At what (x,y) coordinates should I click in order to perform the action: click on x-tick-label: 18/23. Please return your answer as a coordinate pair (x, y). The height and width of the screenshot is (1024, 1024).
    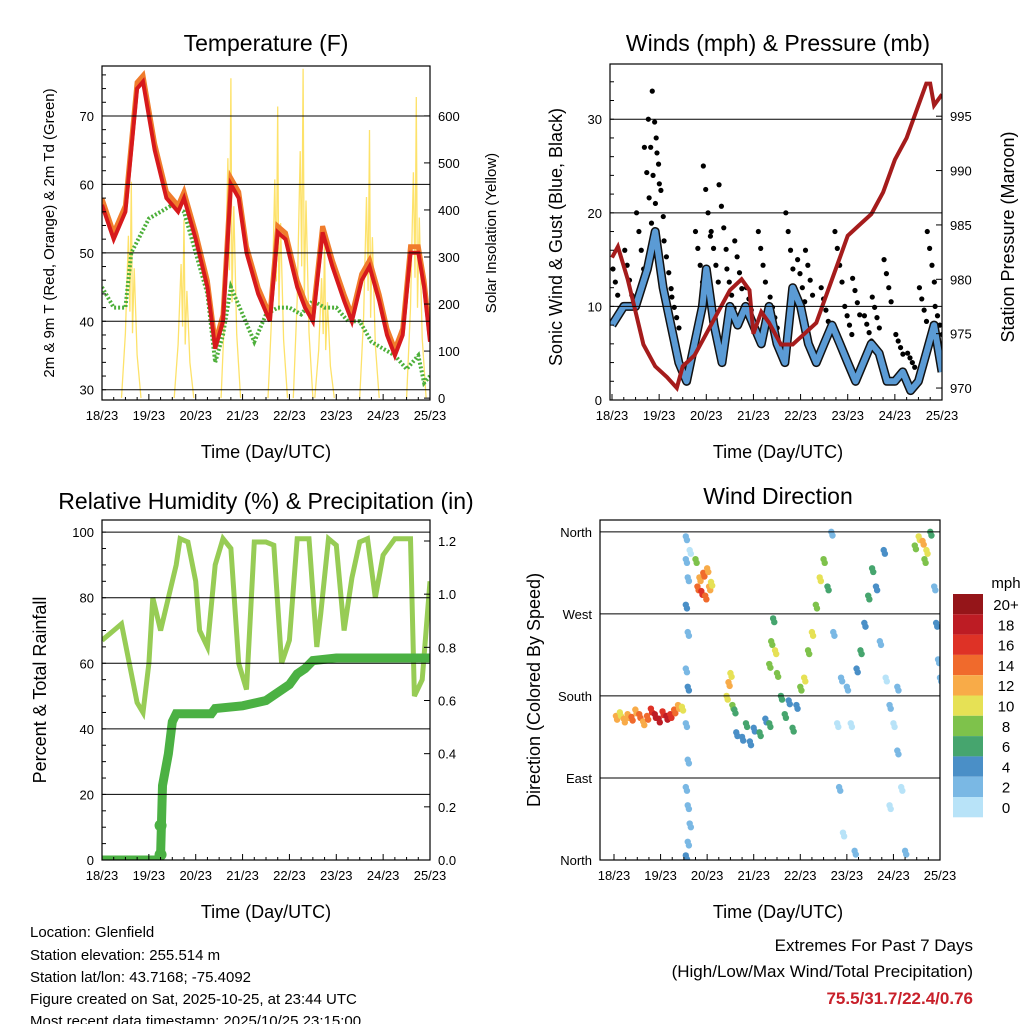
    Looking at the image, I should click on (102, 415).